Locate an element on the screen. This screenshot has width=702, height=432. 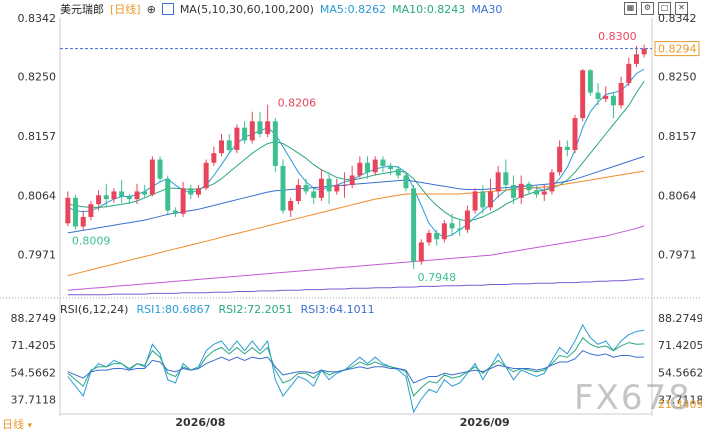
period-selector: [日线] is located at coordinates (125, 9).